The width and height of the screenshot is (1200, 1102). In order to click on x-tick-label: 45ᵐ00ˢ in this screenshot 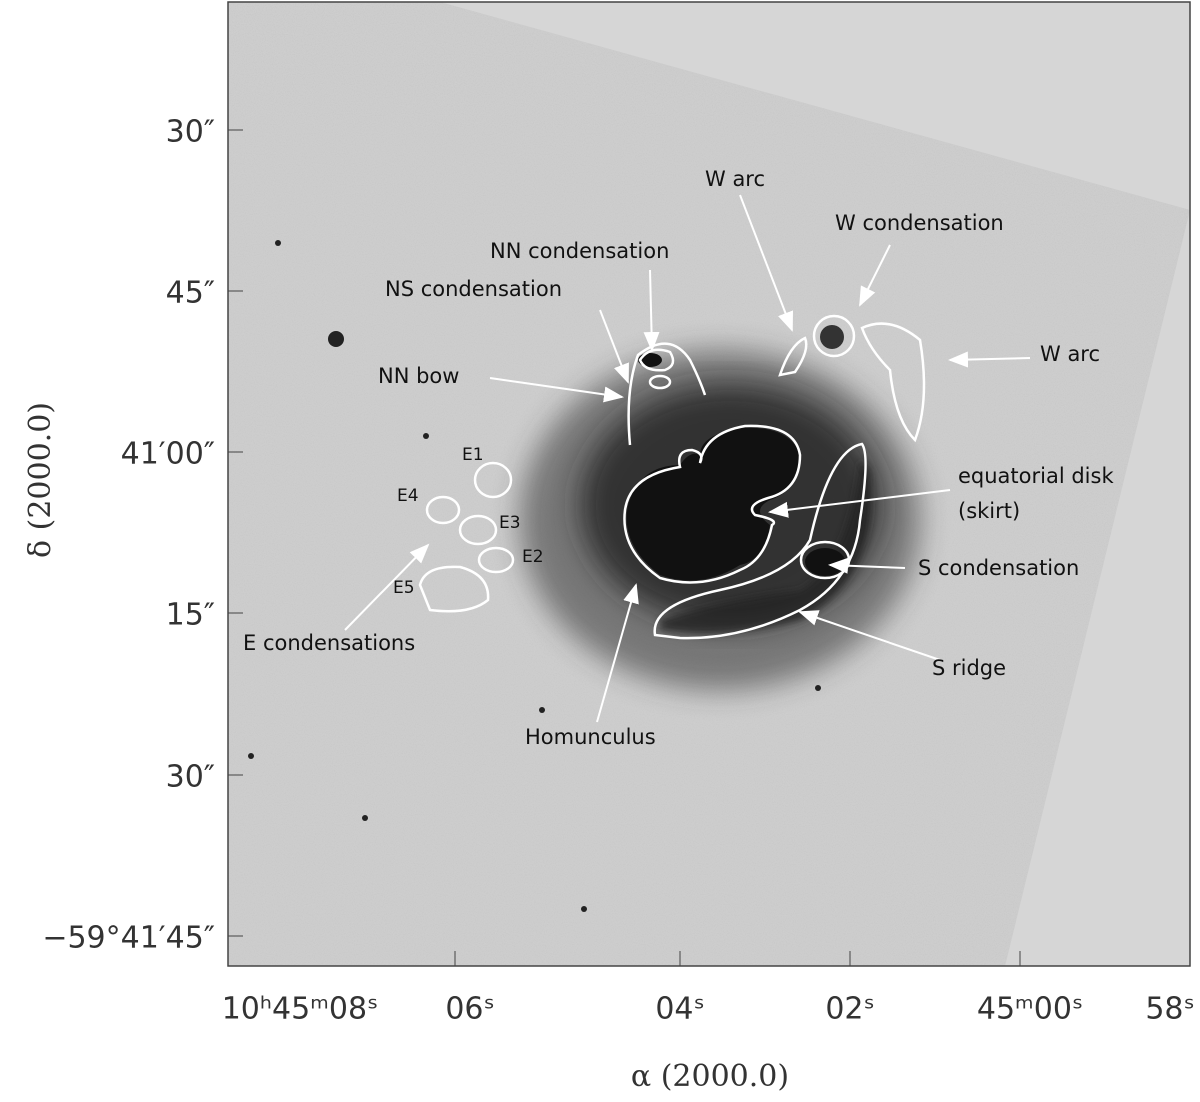, I will do `click(1030, 1009)`.